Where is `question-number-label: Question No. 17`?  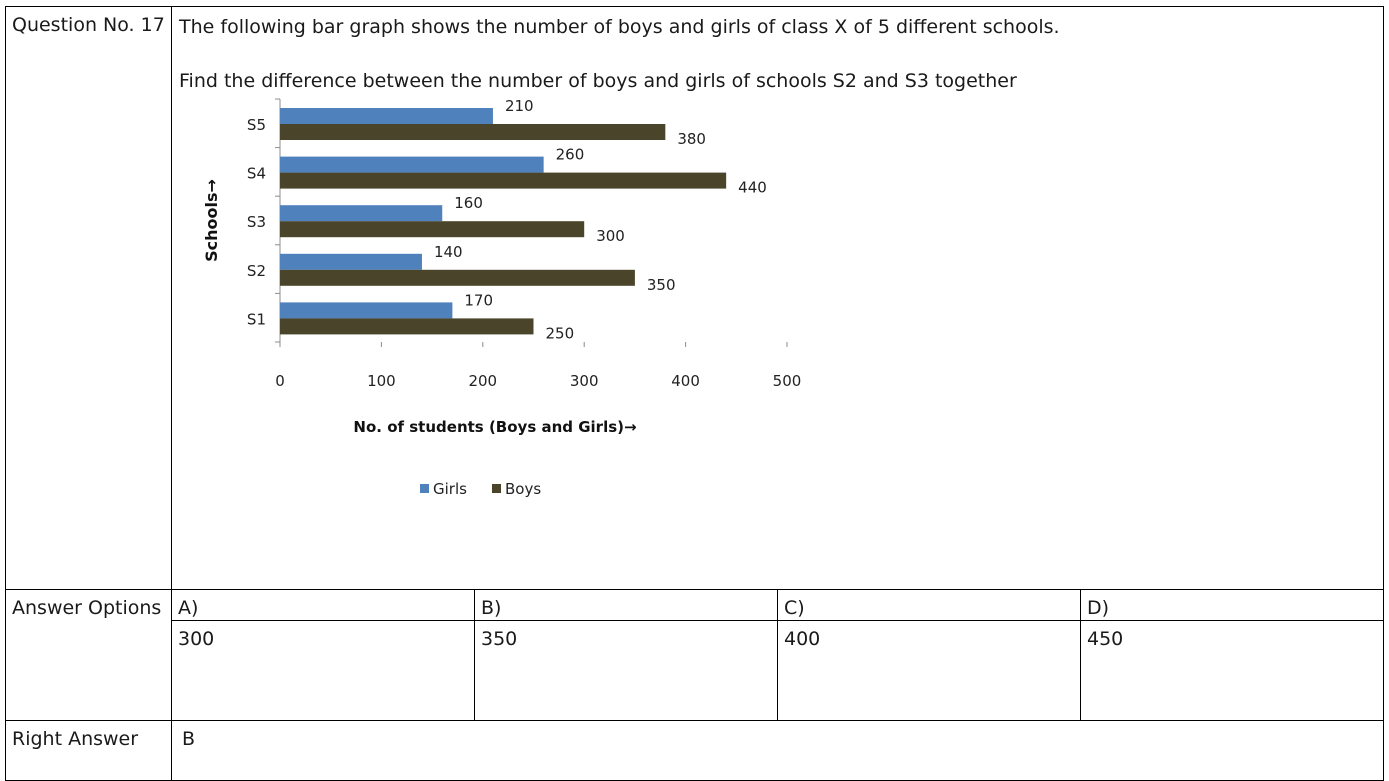 question-number-label: Question No. 17 is located at coordinates (88, 298).